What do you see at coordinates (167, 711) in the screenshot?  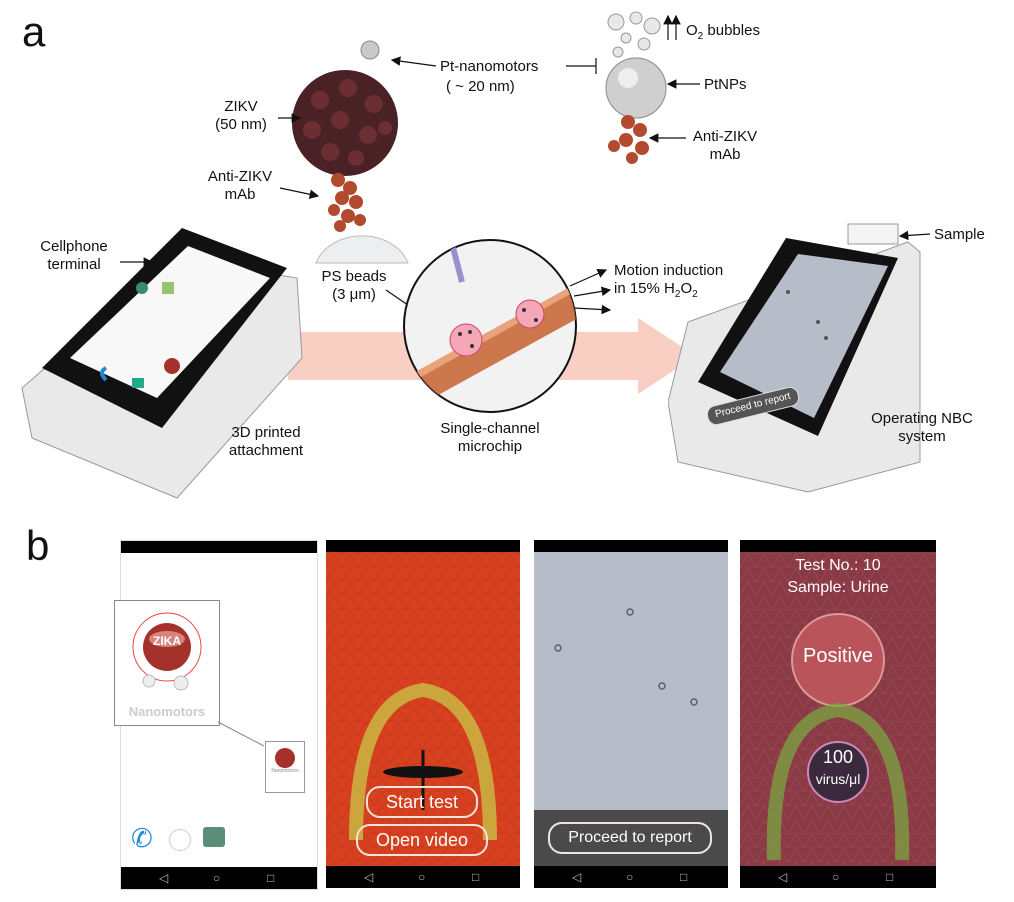 I see `app-name-label: Nanomotors` at bounding box center [167, 711].